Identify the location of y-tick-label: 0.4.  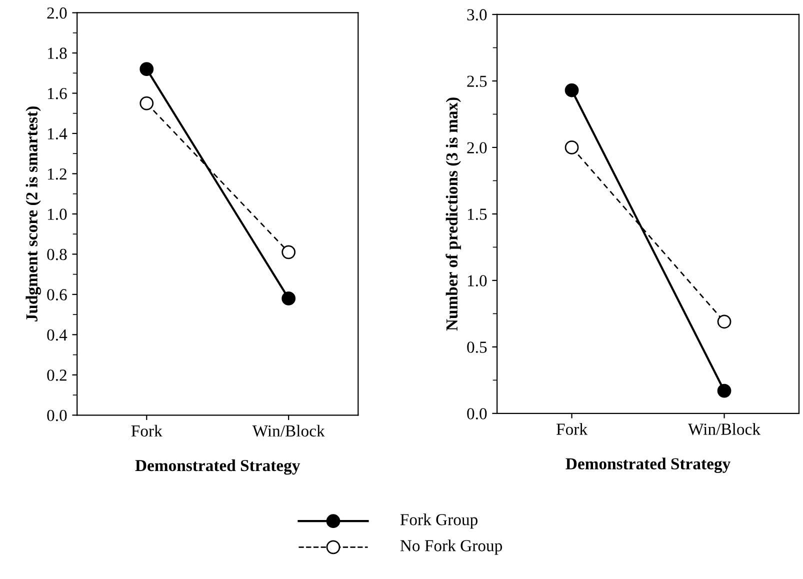
(57, 335).